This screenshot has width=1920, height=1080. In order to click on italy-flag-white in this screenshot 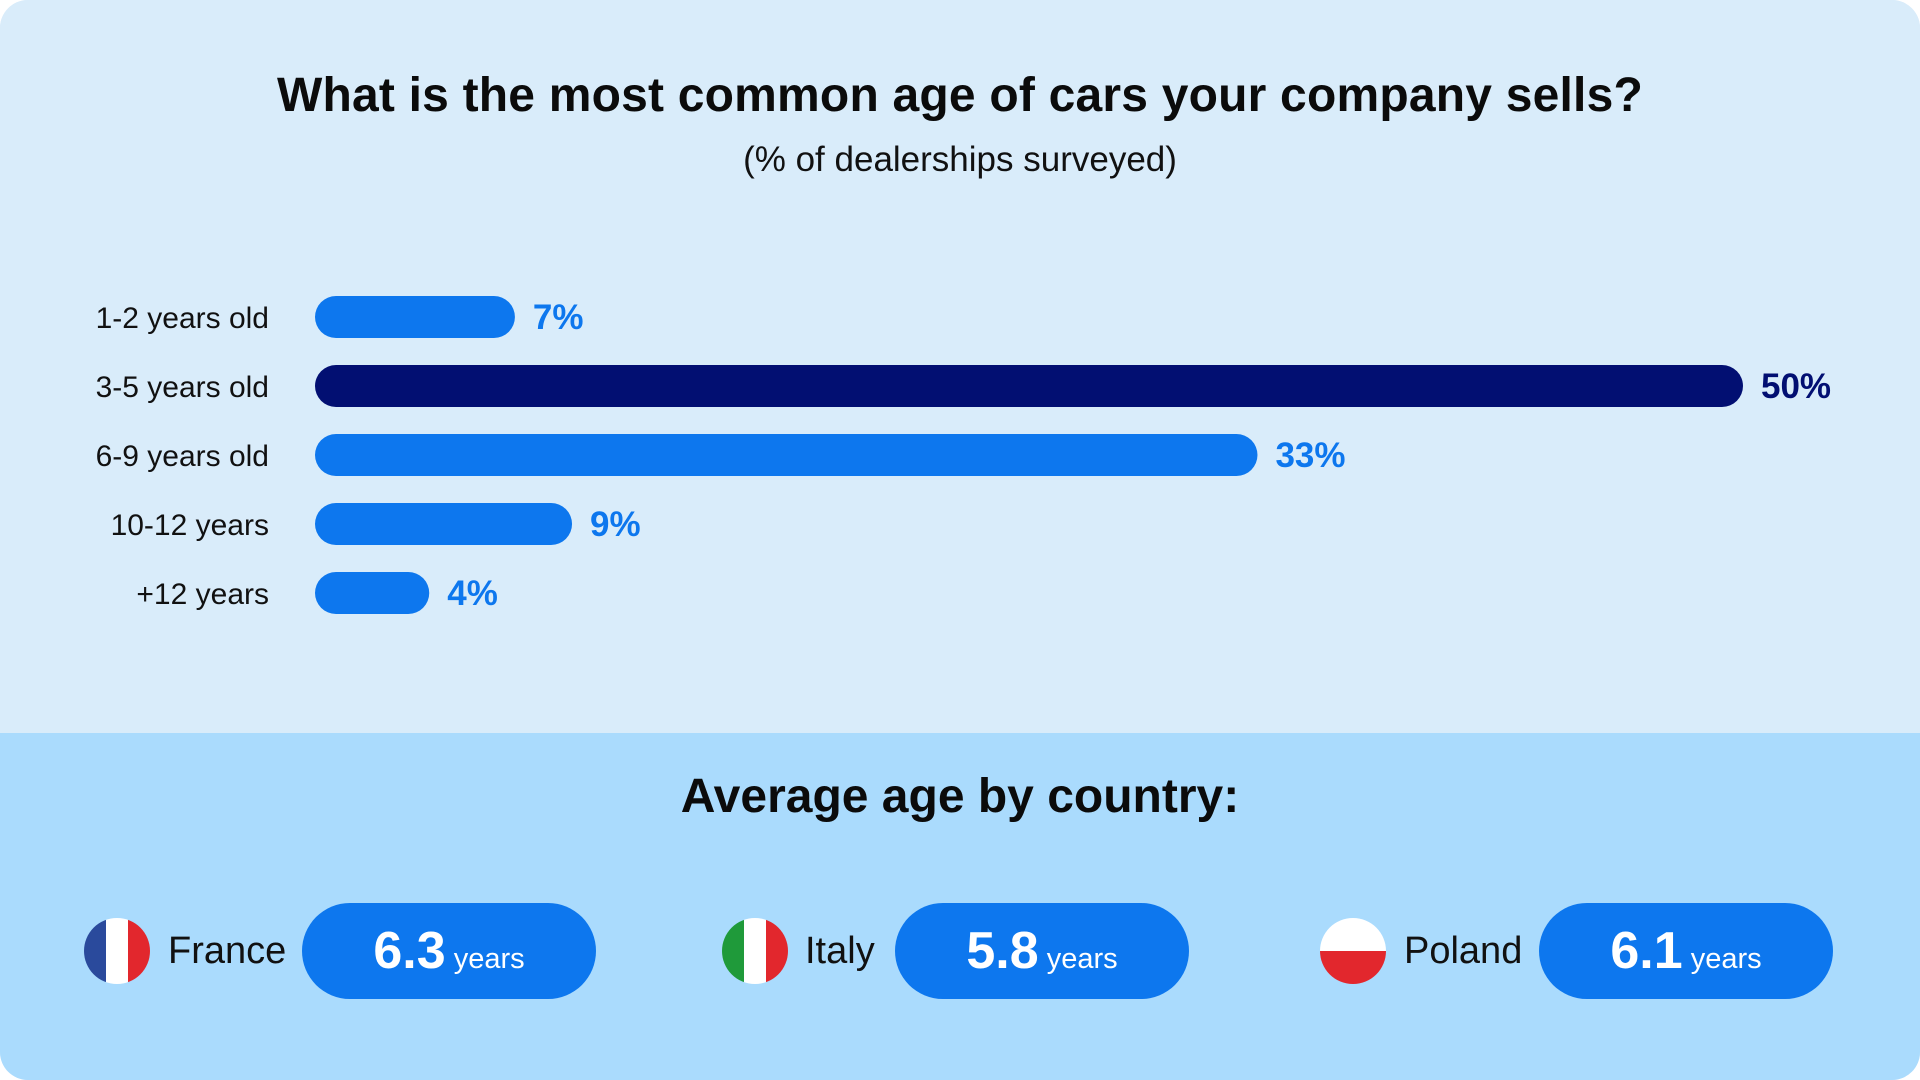, I will do `click(755, 951)`.